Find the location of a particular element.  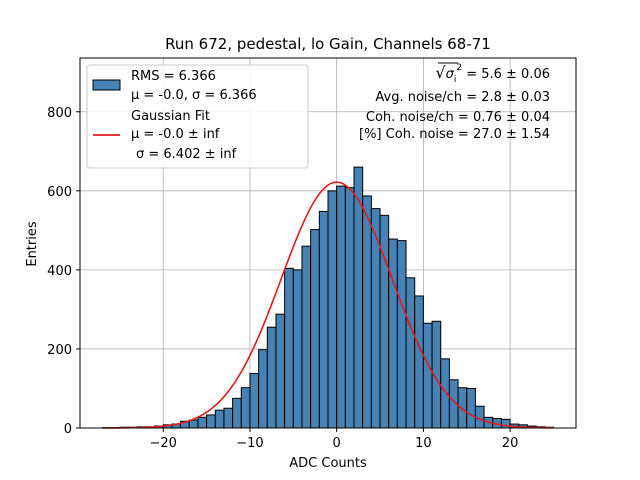

stat-coh-noise-pct: [%] Coh. noise = 27.0 ± 1.54 is located at coordinates (454, 134).